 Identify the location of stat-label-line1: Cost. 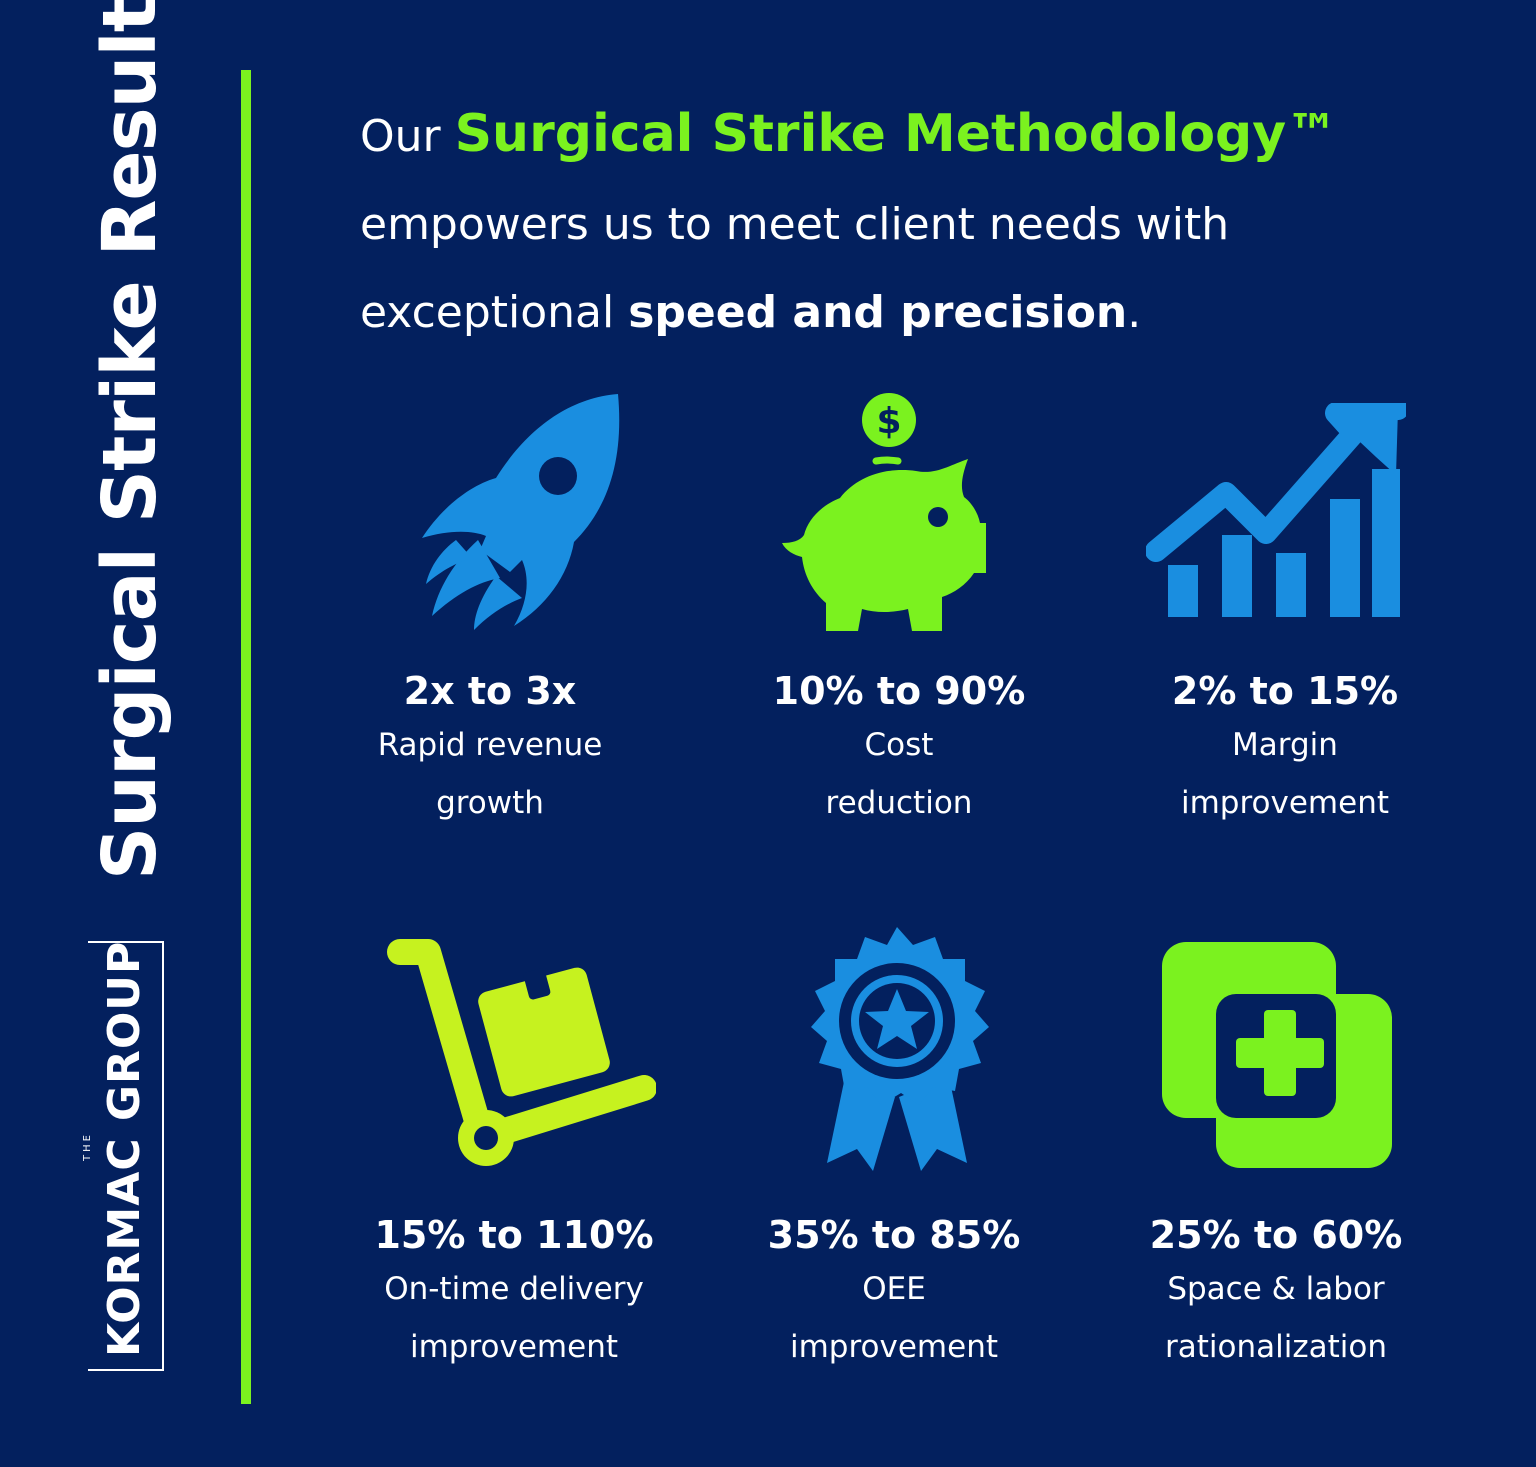
(899, 745).